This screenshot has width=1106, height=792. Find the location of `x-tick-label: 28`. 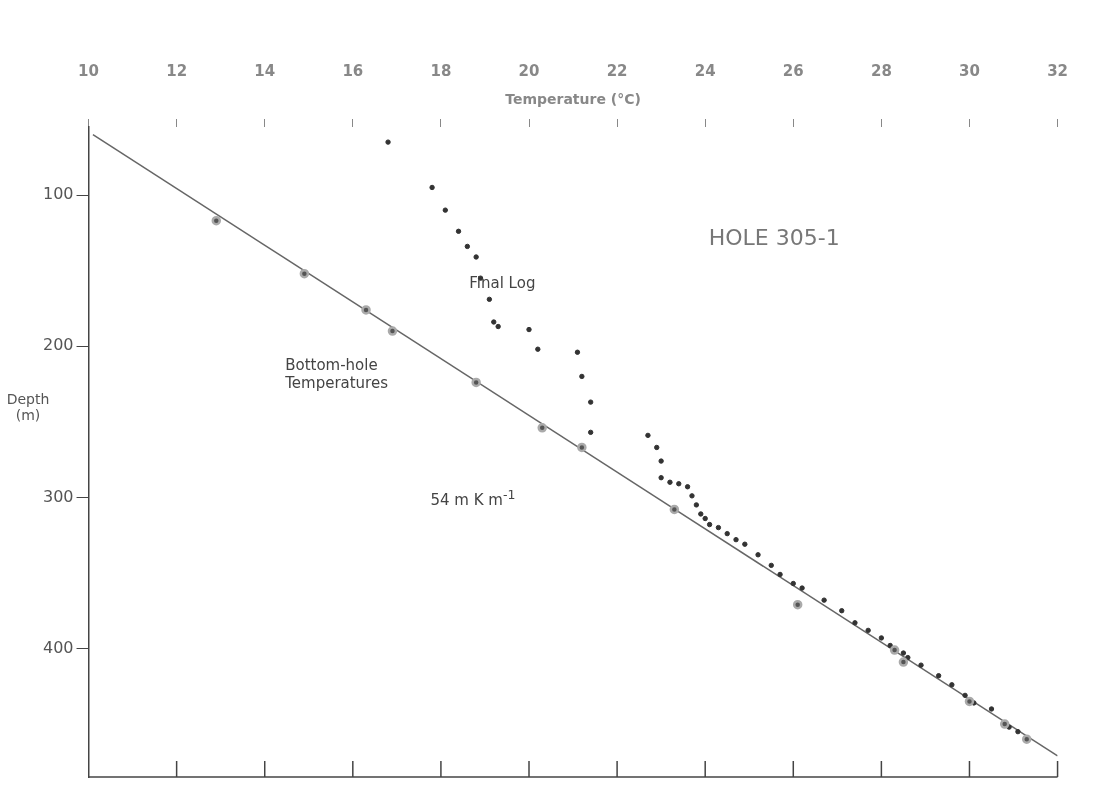

x-tick-label: 28 is located at coordinates (881, 70).